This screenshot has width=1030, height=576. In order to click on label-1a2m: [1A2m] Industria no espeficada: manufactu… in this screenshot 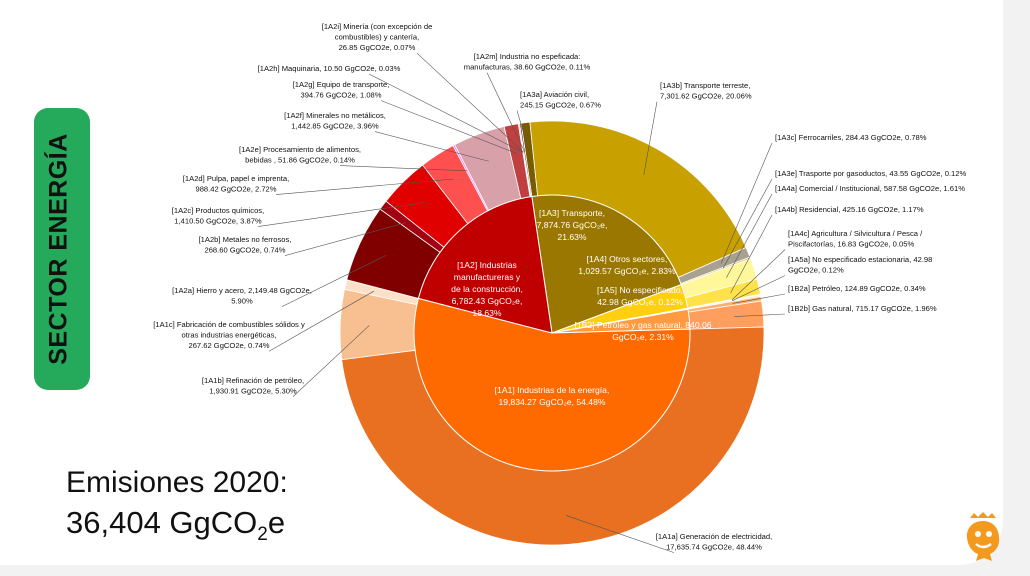, I will do `click(527, 62)`.